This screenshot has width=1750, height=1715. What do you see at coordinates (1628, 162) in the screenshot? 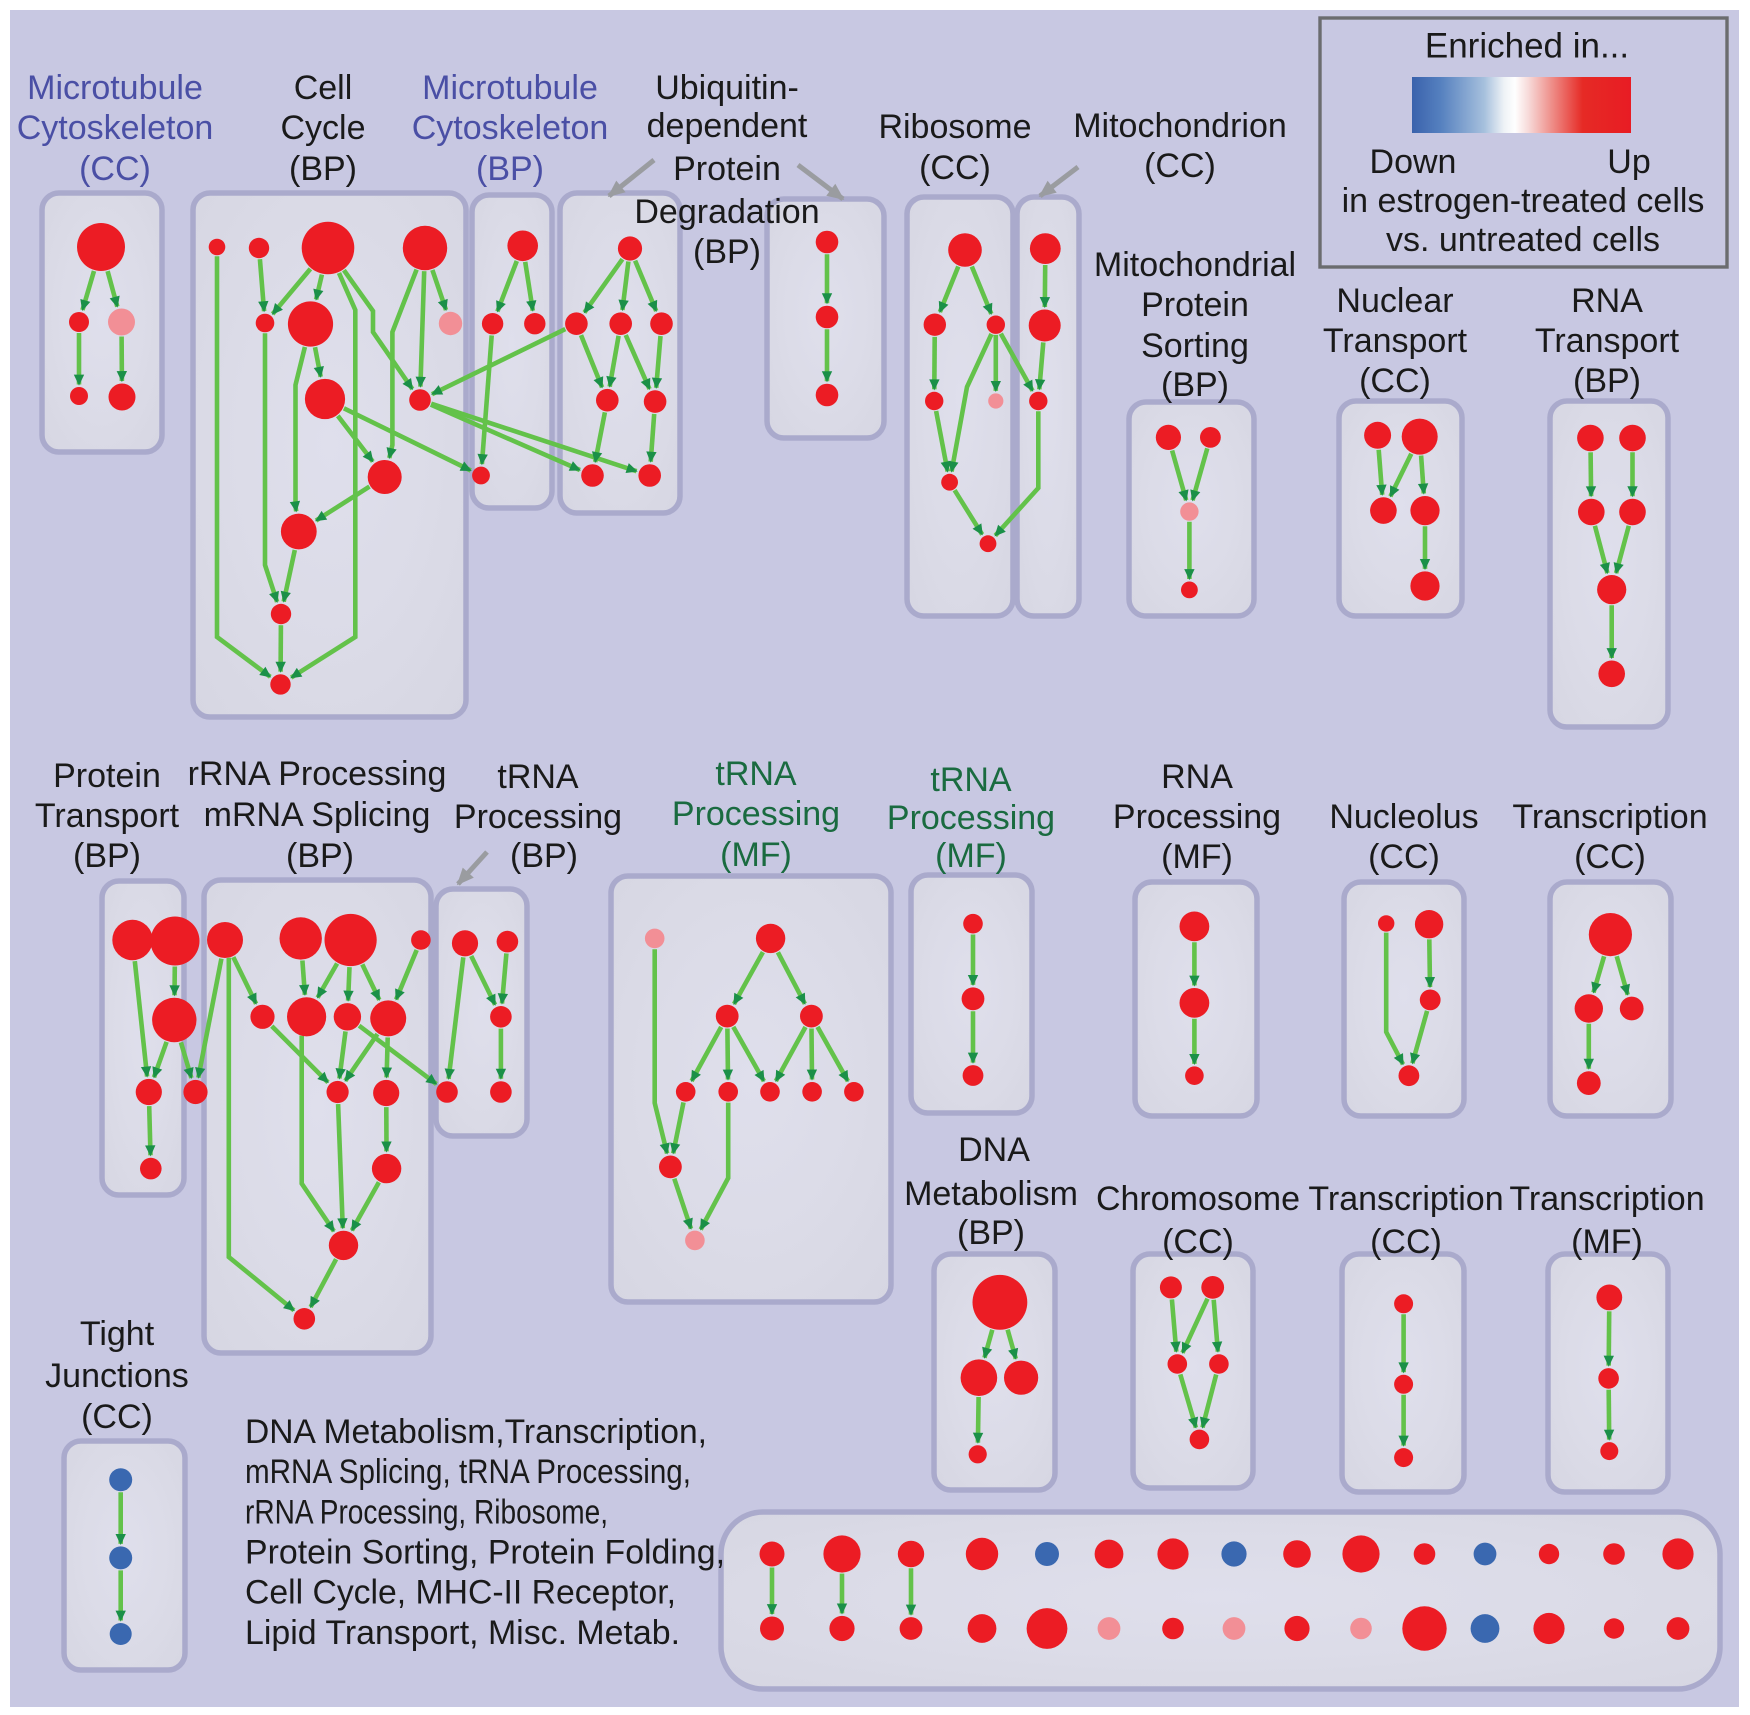
I see `svg-text: Up` at bounding box center [1628, 162].